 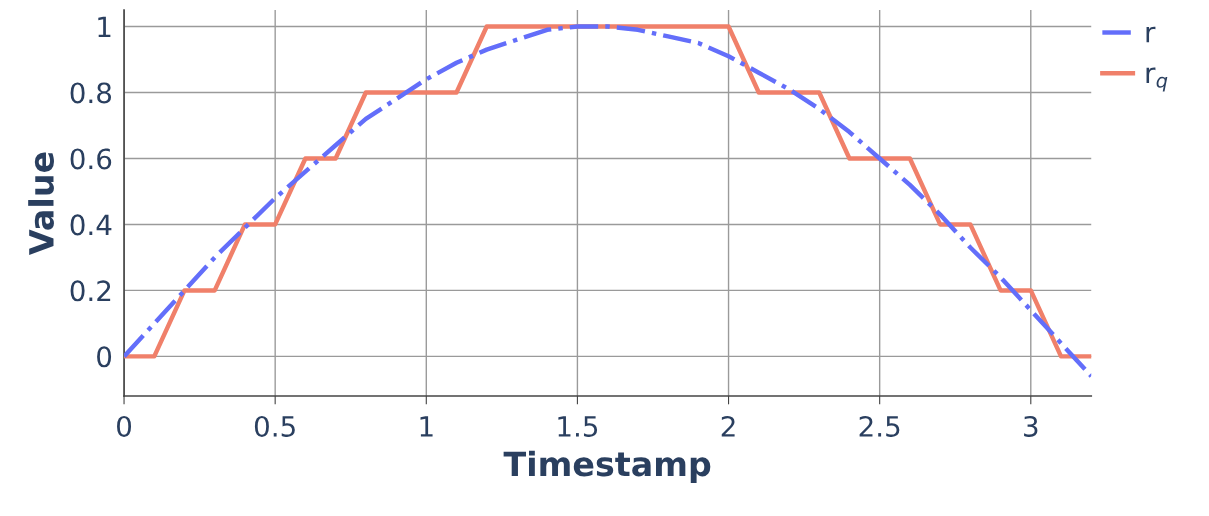 I want to click on y-tick-label: 0.4, so click(x=91, y=225).